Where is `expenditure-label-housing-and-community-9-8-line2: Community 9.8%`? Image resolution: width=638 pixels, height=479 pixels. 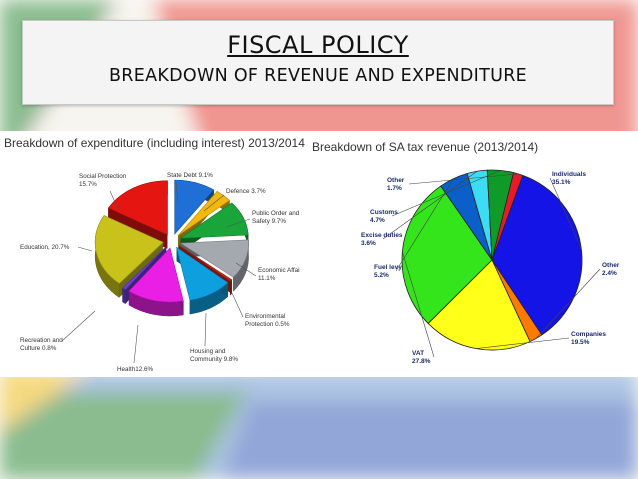
expenditure-label-housing-and-community-9-8-line2: Community 9.8% is located at coordinates (214, 359).